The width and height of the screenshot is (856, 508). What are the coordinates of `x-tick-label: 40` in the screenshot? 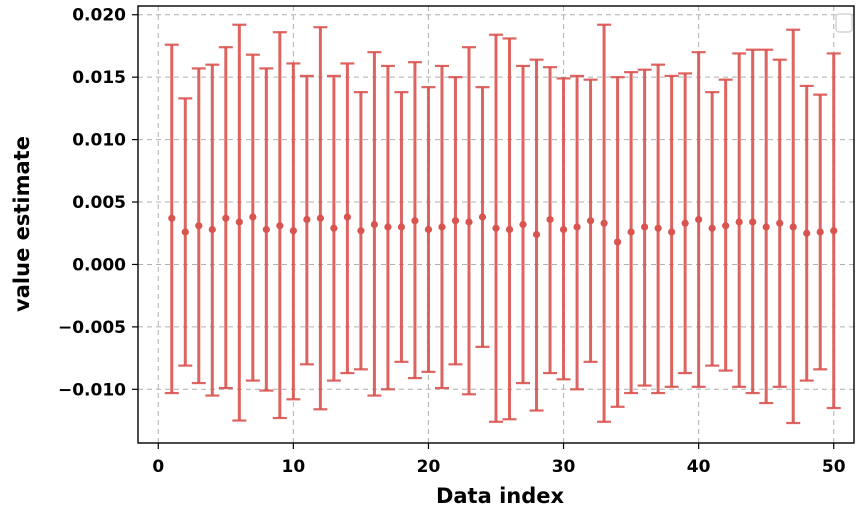 It's located at (699, 467).